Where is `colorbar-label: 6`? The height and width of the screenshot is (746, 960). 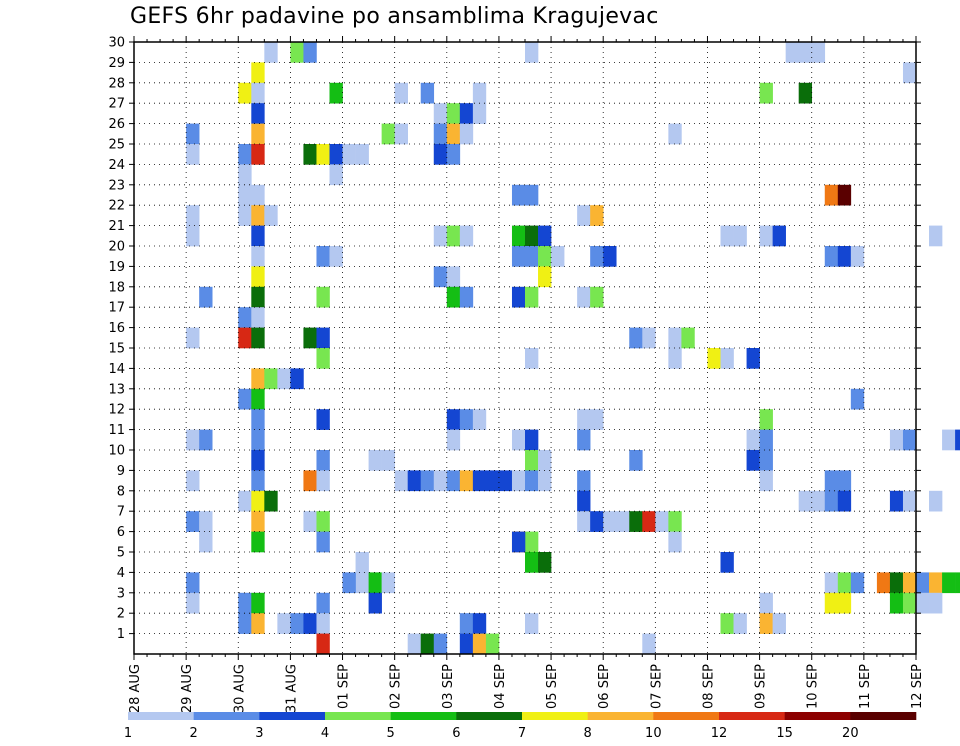
colorbar-label: 6 is located at coordinates (456, 733).